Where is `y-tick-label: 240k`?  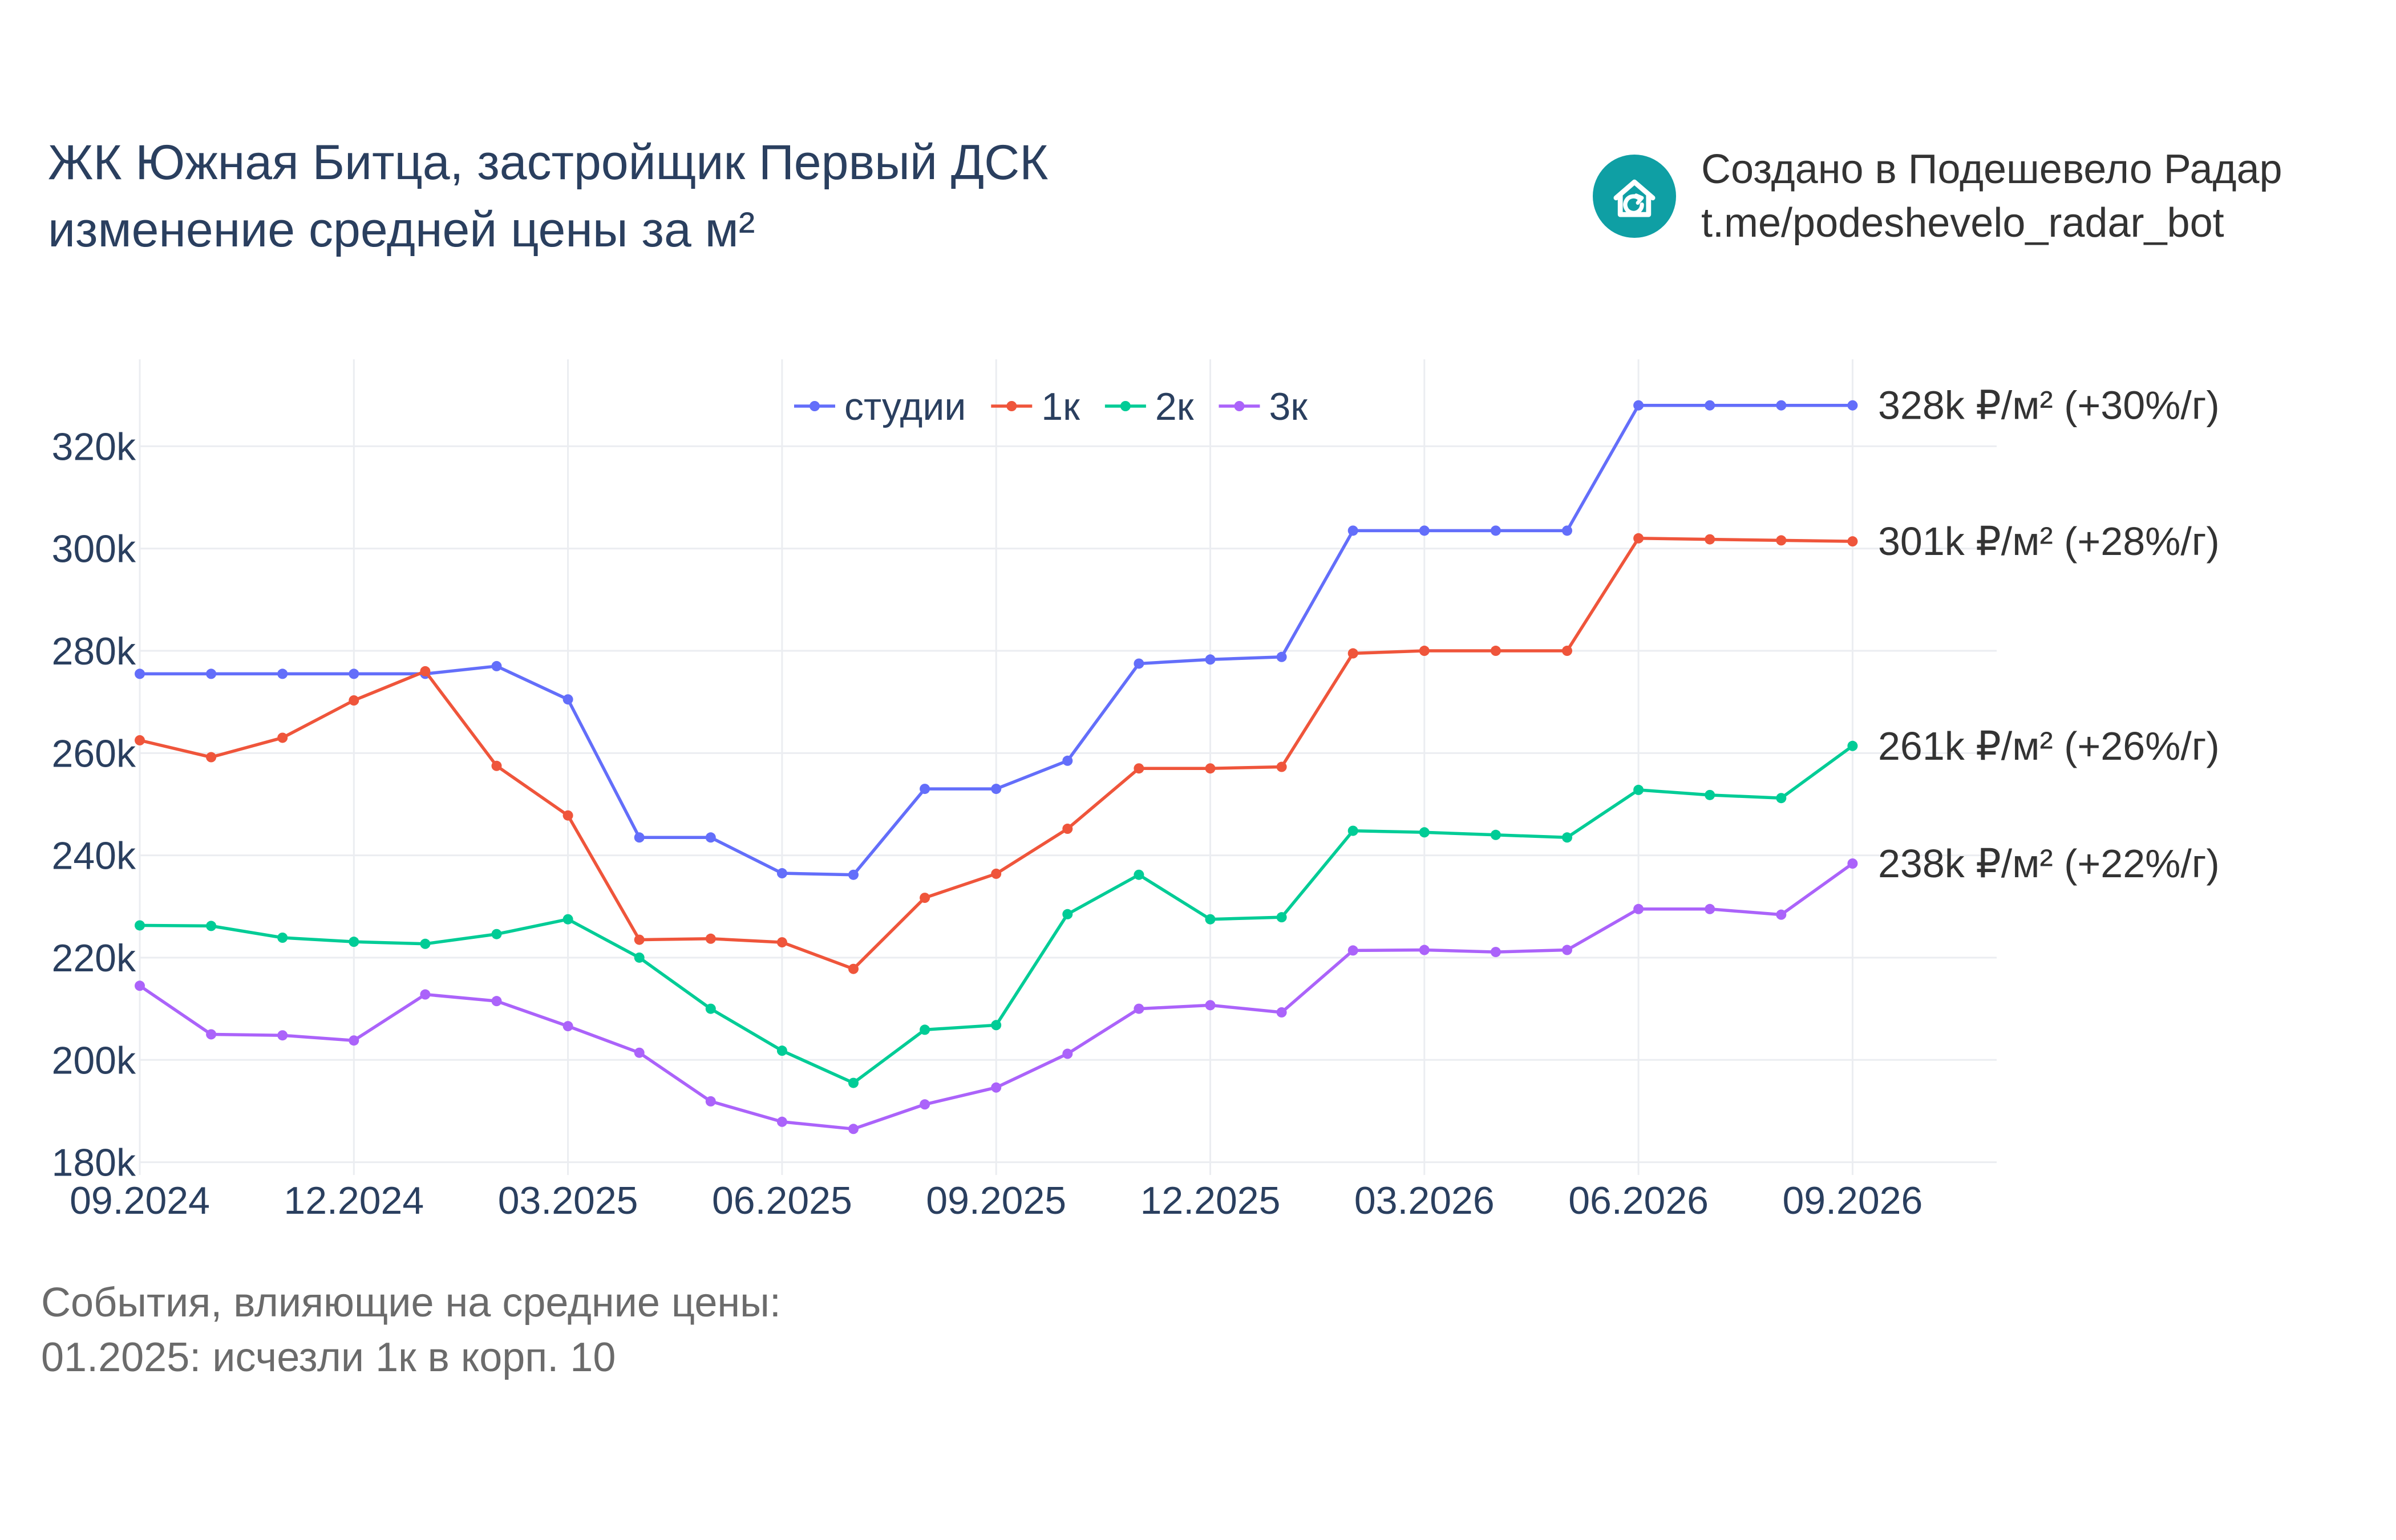
y-tick-label: 240k is located at coordinates (94, 856).